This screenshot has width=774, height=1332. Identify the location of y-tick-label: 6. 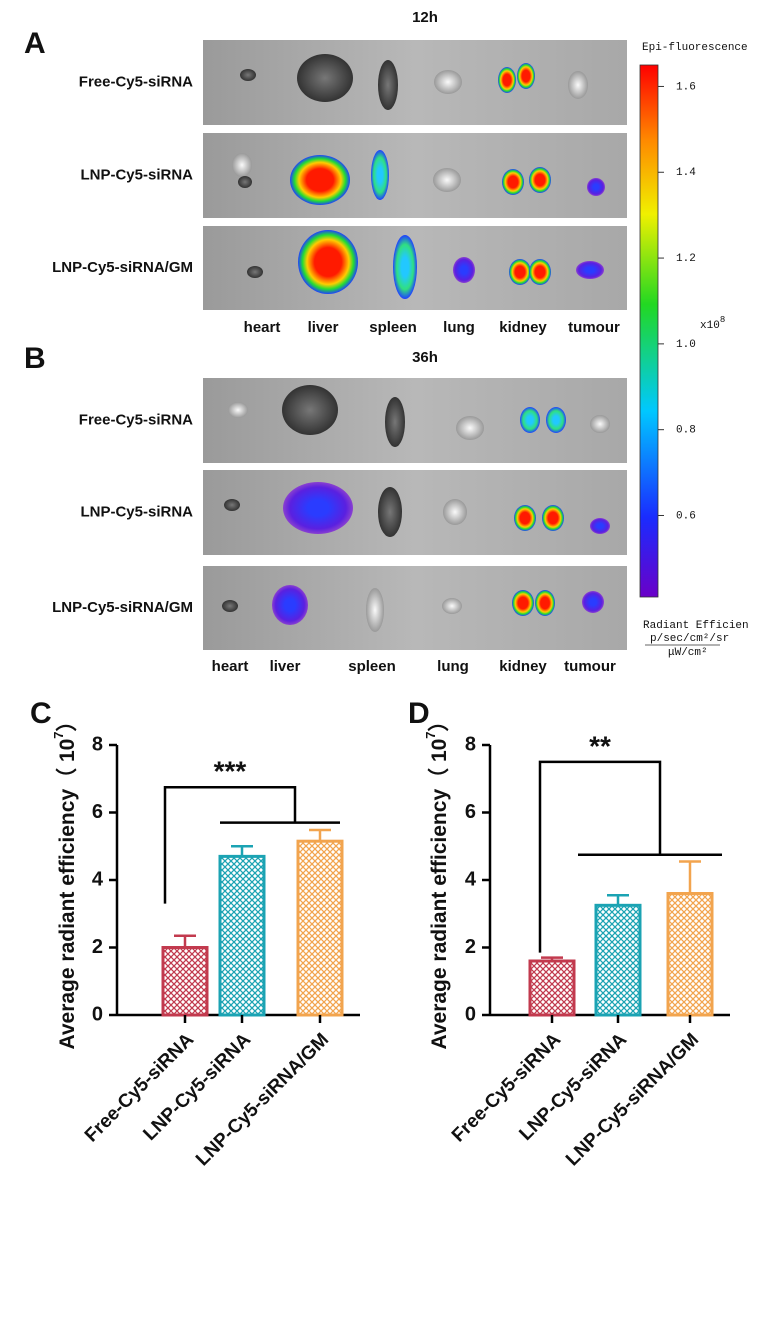
(470, 812).